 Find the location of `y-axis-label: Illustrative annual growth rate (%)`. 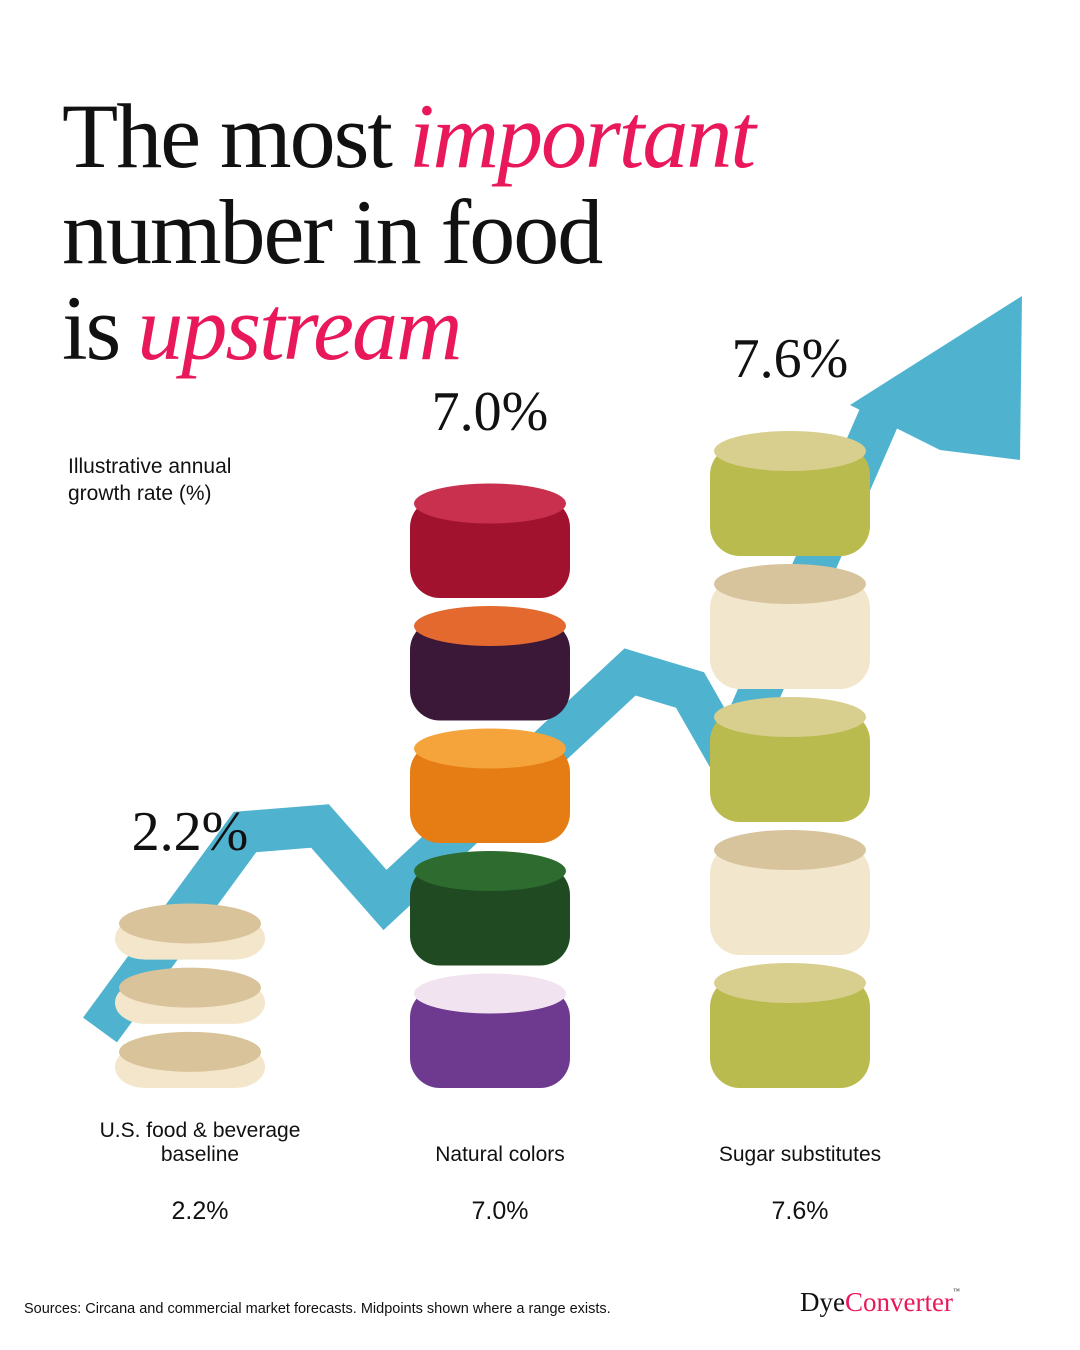

y-axis-label: Illustrative annual growth rate (%) is located at coordinates (150, 480).